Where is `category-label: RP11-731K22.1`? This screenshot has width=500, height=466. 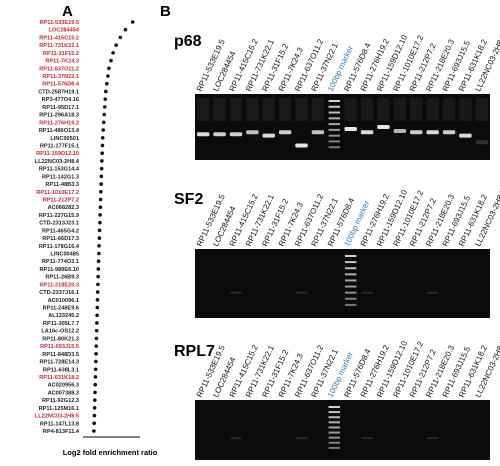
category-label: RP11-731K22.1 is located at coordinates (59, 46).